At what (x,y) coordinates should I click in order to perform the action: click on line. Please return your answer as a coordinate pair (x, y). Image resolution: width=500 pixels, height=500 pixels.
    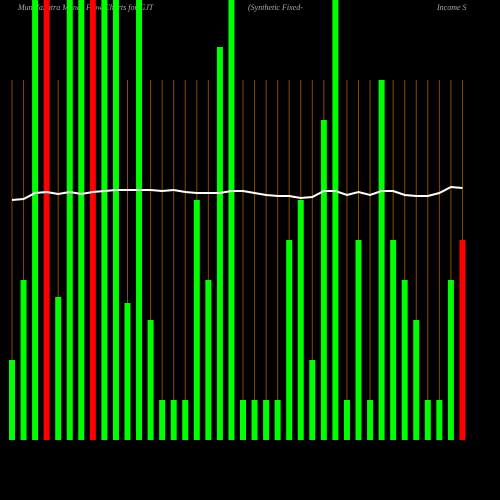
    Looking at the image, I should click on (237, 193).